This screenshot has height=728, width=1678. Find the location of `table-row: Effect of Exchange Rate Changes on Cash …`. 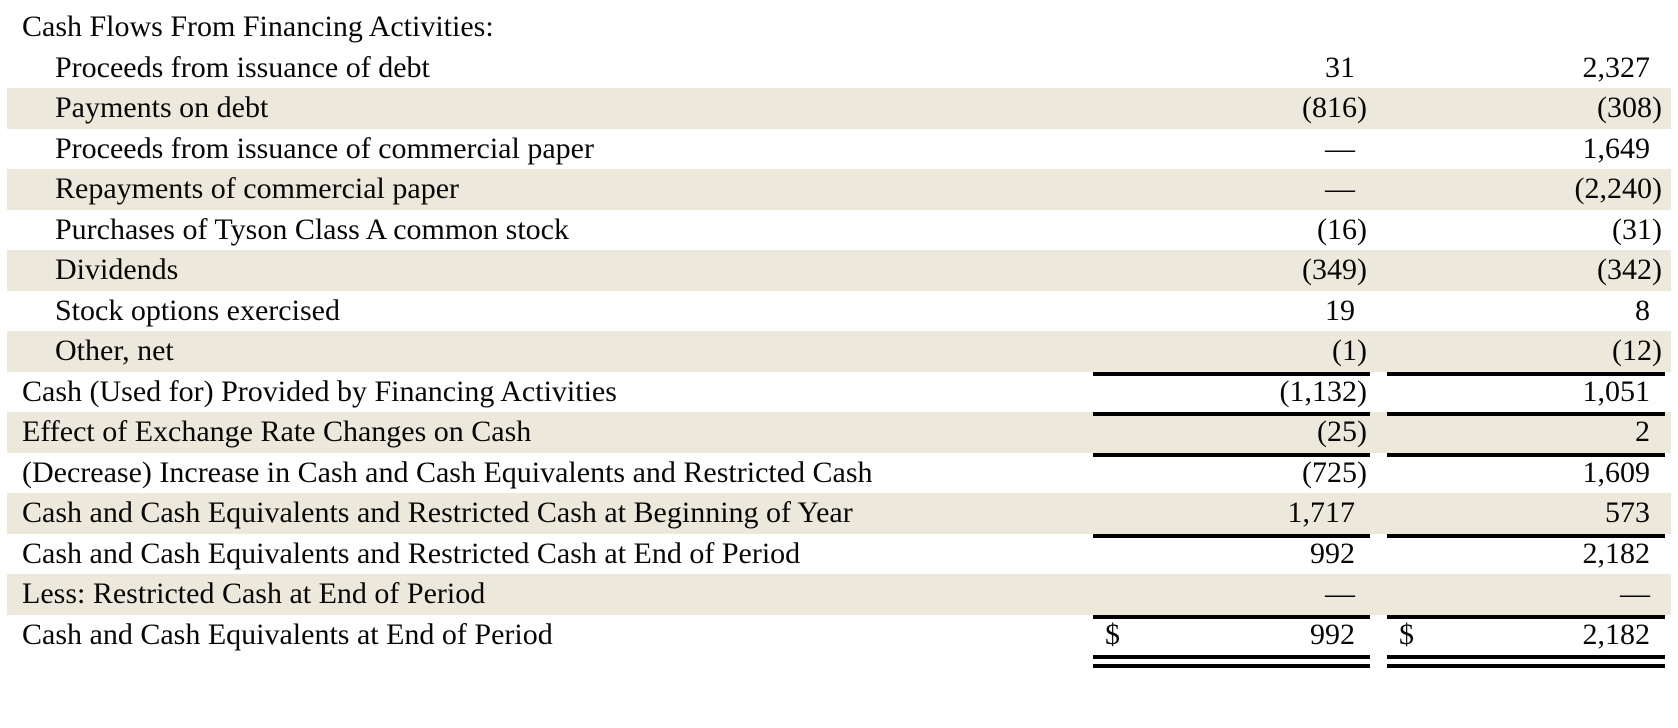

table-row: Effect of Exchange Rate Changes on Cash … is located at coordinates (839, 434).